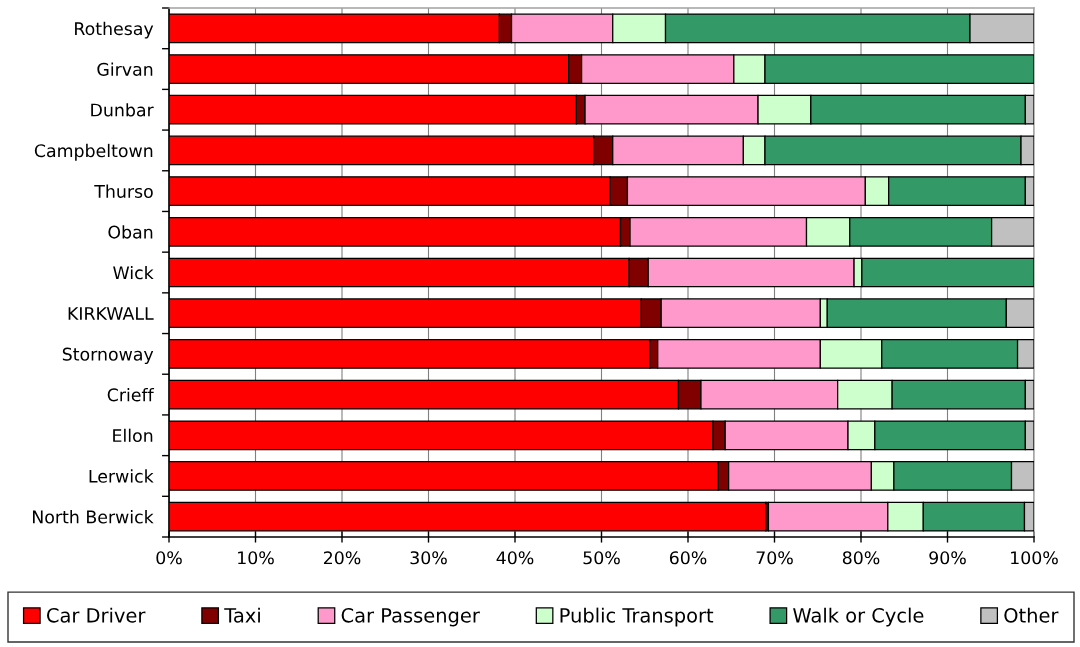  I want to click on x-tick-label: 40%, so click(515, 558).